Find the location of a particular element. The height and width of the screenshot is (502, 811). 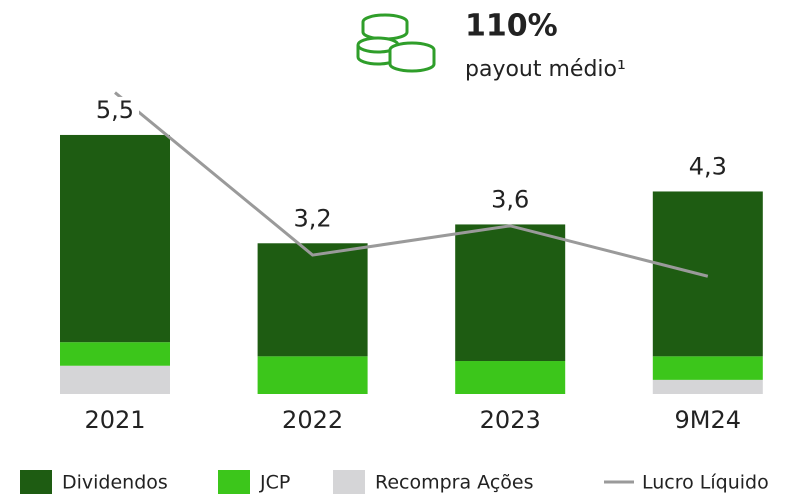

legend-label: Recompra Ações is located at coordinates (454, 483).